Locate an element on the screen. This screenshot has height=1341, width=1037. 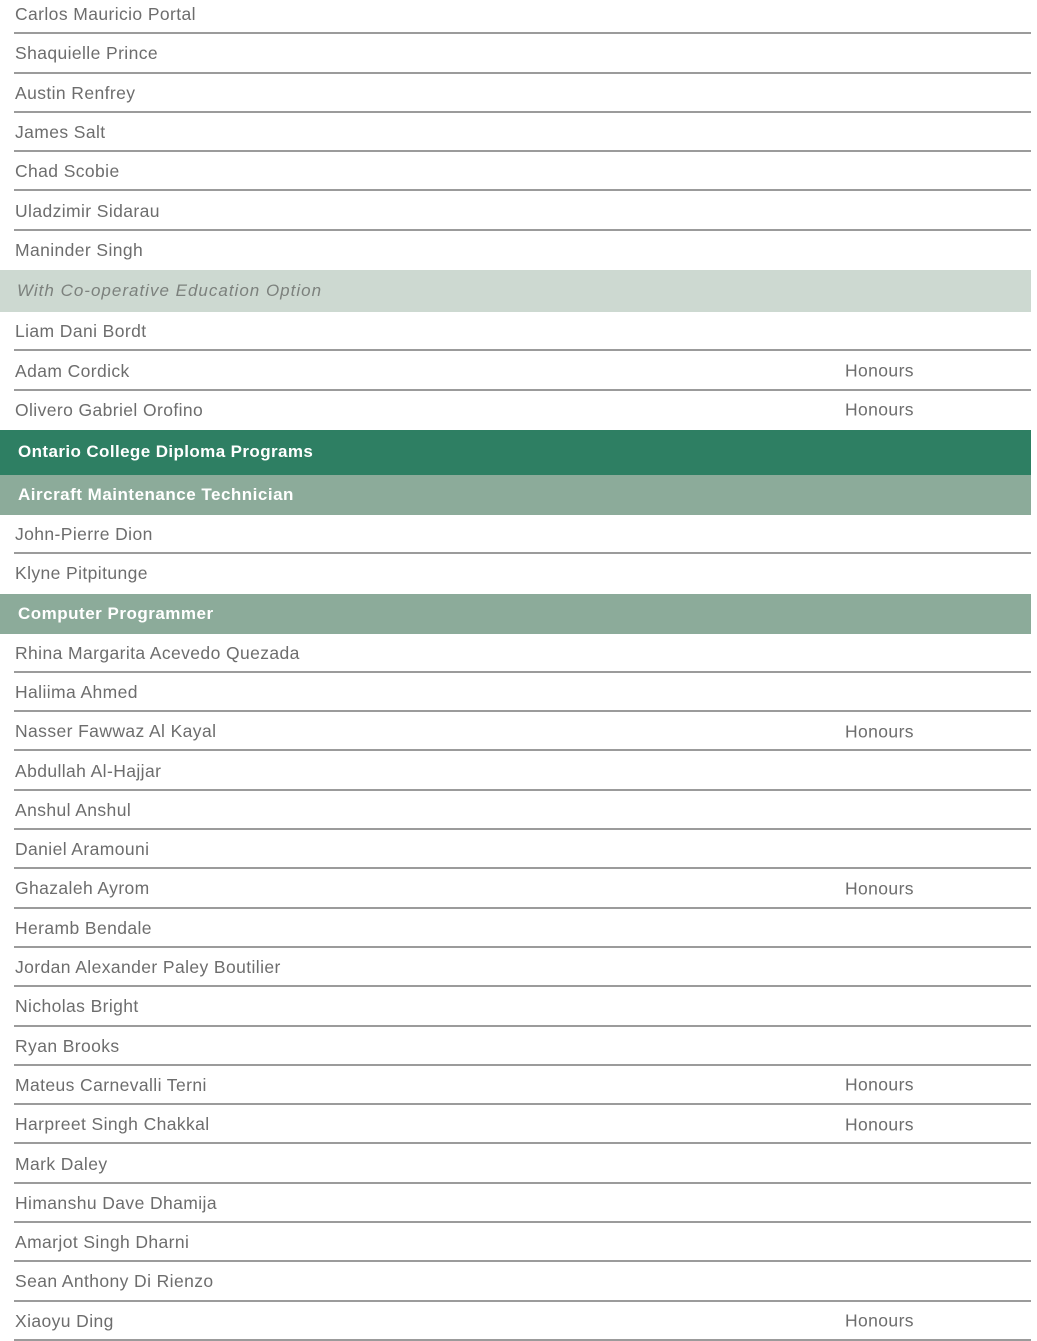
diploma-programs-label: Ontario College Diploma Programs is located at coordinates (166, 452).